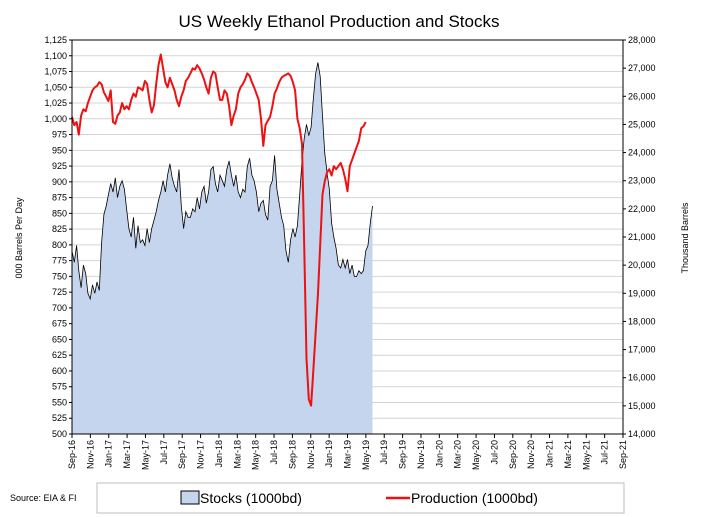 The height and width of the screenshot is (517, 701). What do you see at coordinates (476, 455) in the screenshot?
I see `x-tick-label: May-20` at bounding box center [476, 455].